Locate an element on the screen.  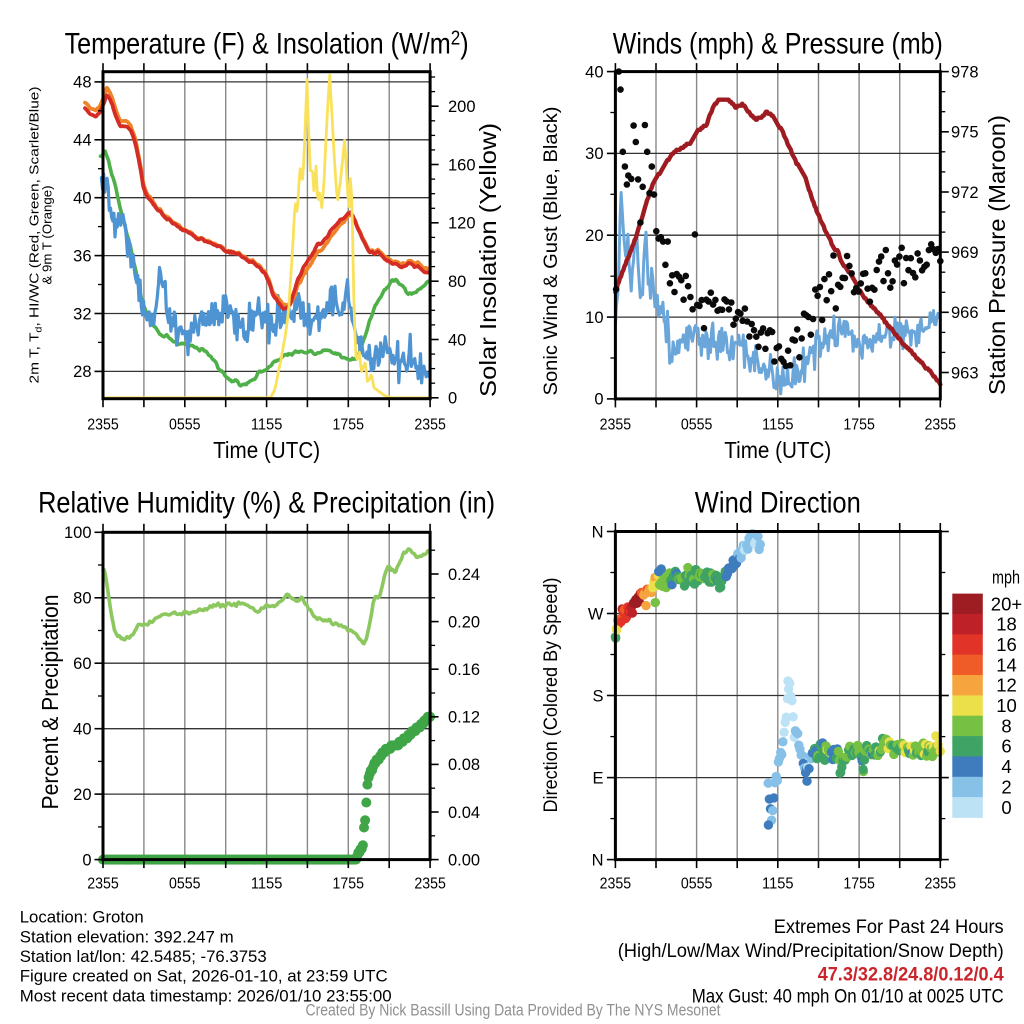
svg-text: 0.00 is located at coordinates (464, 860).